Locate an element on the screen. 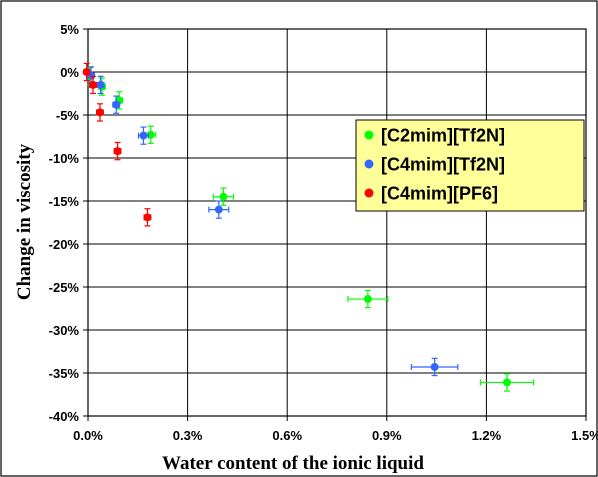 This screenshot has height=477, width=598. y-axis-title: Change in viscosity is located at coordinates (24, 221).